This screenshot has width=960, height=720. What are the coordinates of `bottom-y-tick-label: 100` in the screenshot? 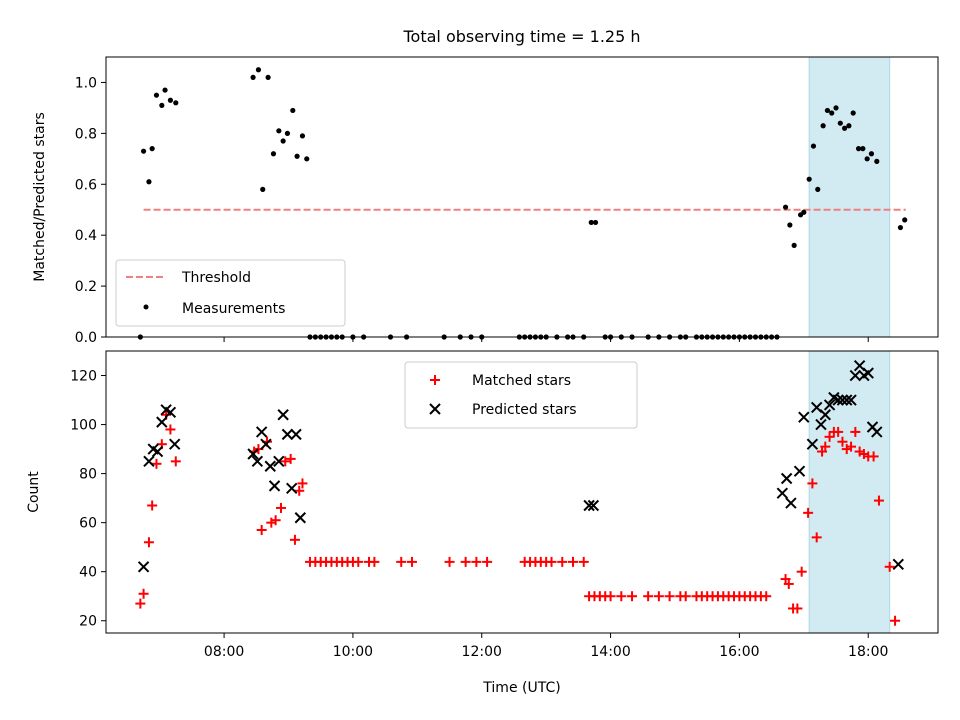 It's located at (83, 426).